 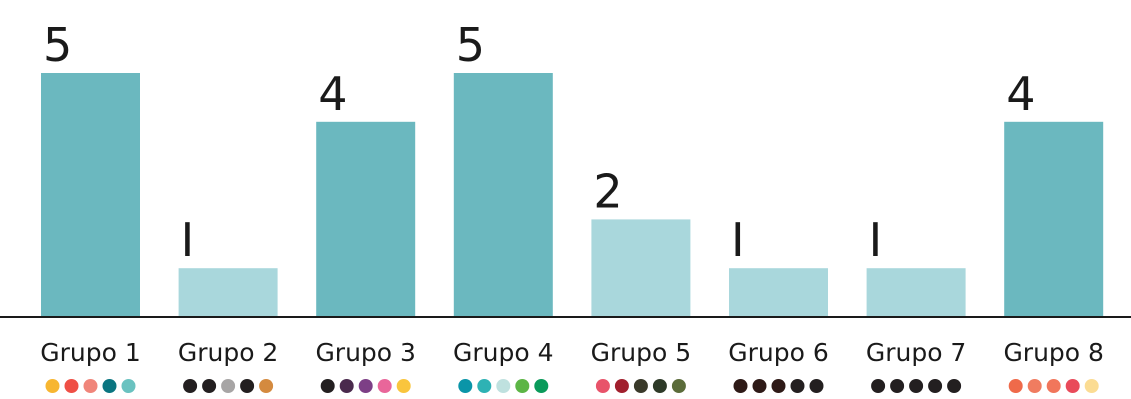 I want to click on category-label-8: Grupo 8, so click(x=1053, y=352).